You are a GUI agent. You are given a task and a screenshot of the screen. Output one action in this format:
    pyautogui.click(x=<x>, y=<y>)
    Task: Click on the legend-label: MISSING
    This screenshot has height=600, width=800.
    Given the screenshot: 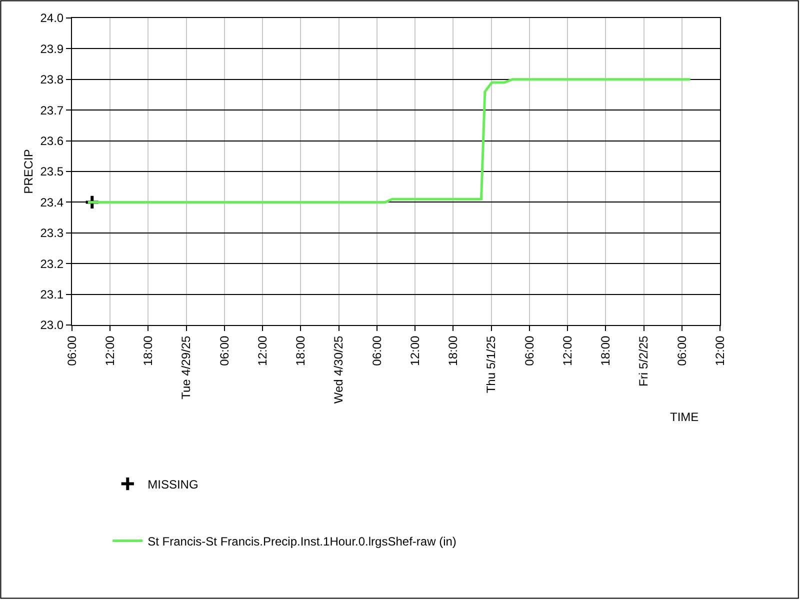 What is the action you would take?
    pyautogui.click(x=173, y=484)
    